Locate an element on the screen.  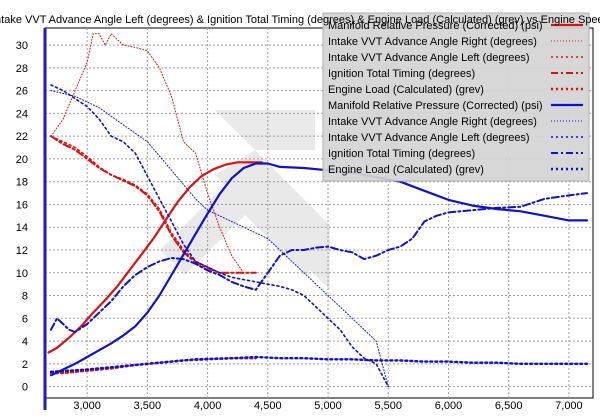
x-tick-label: 4,000 is located at coordinates (208, 406).